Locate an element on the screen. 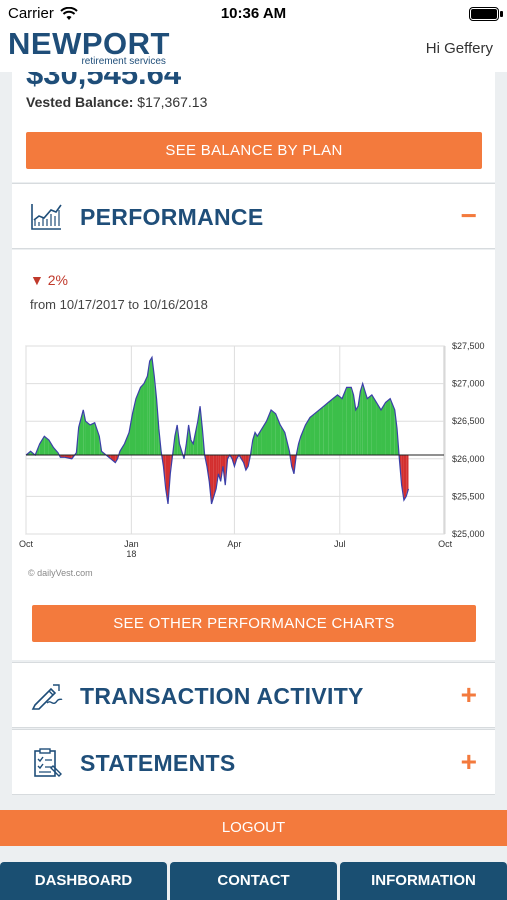 The image size is (507, 900). bottom-tab-bar: DASHBOARD CONTACT INFORMATION is located at coordinates (253, 881).